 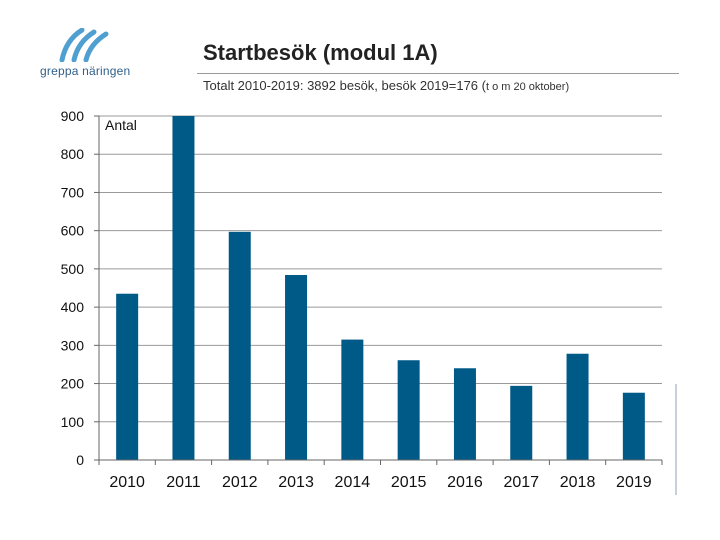 I want to click on y-tick-label: 700, so click(x=73, y=192).